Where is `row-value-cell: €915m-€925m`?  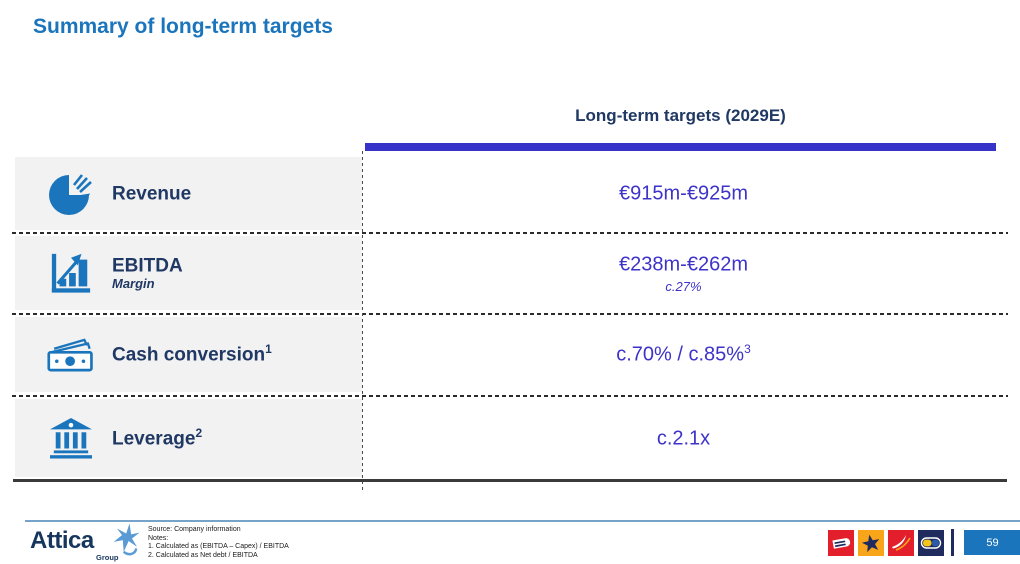 row-value-cell: €915m-€925m is located at coordinates (683, 193).